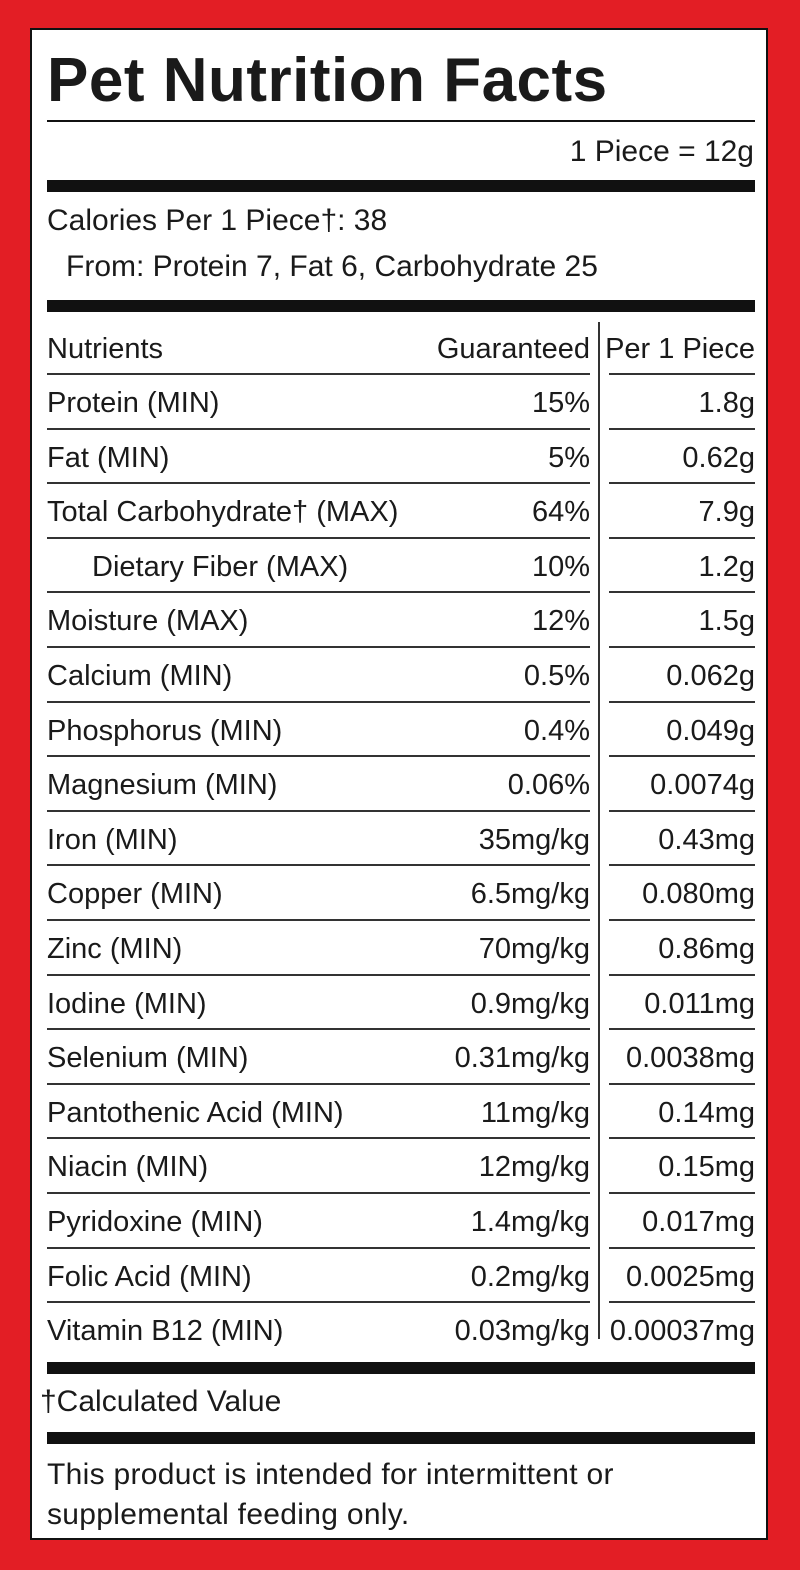 This screenshot has height=1570, width=800. I want to click on guaranteed-value: 10%, so click(560, 566).